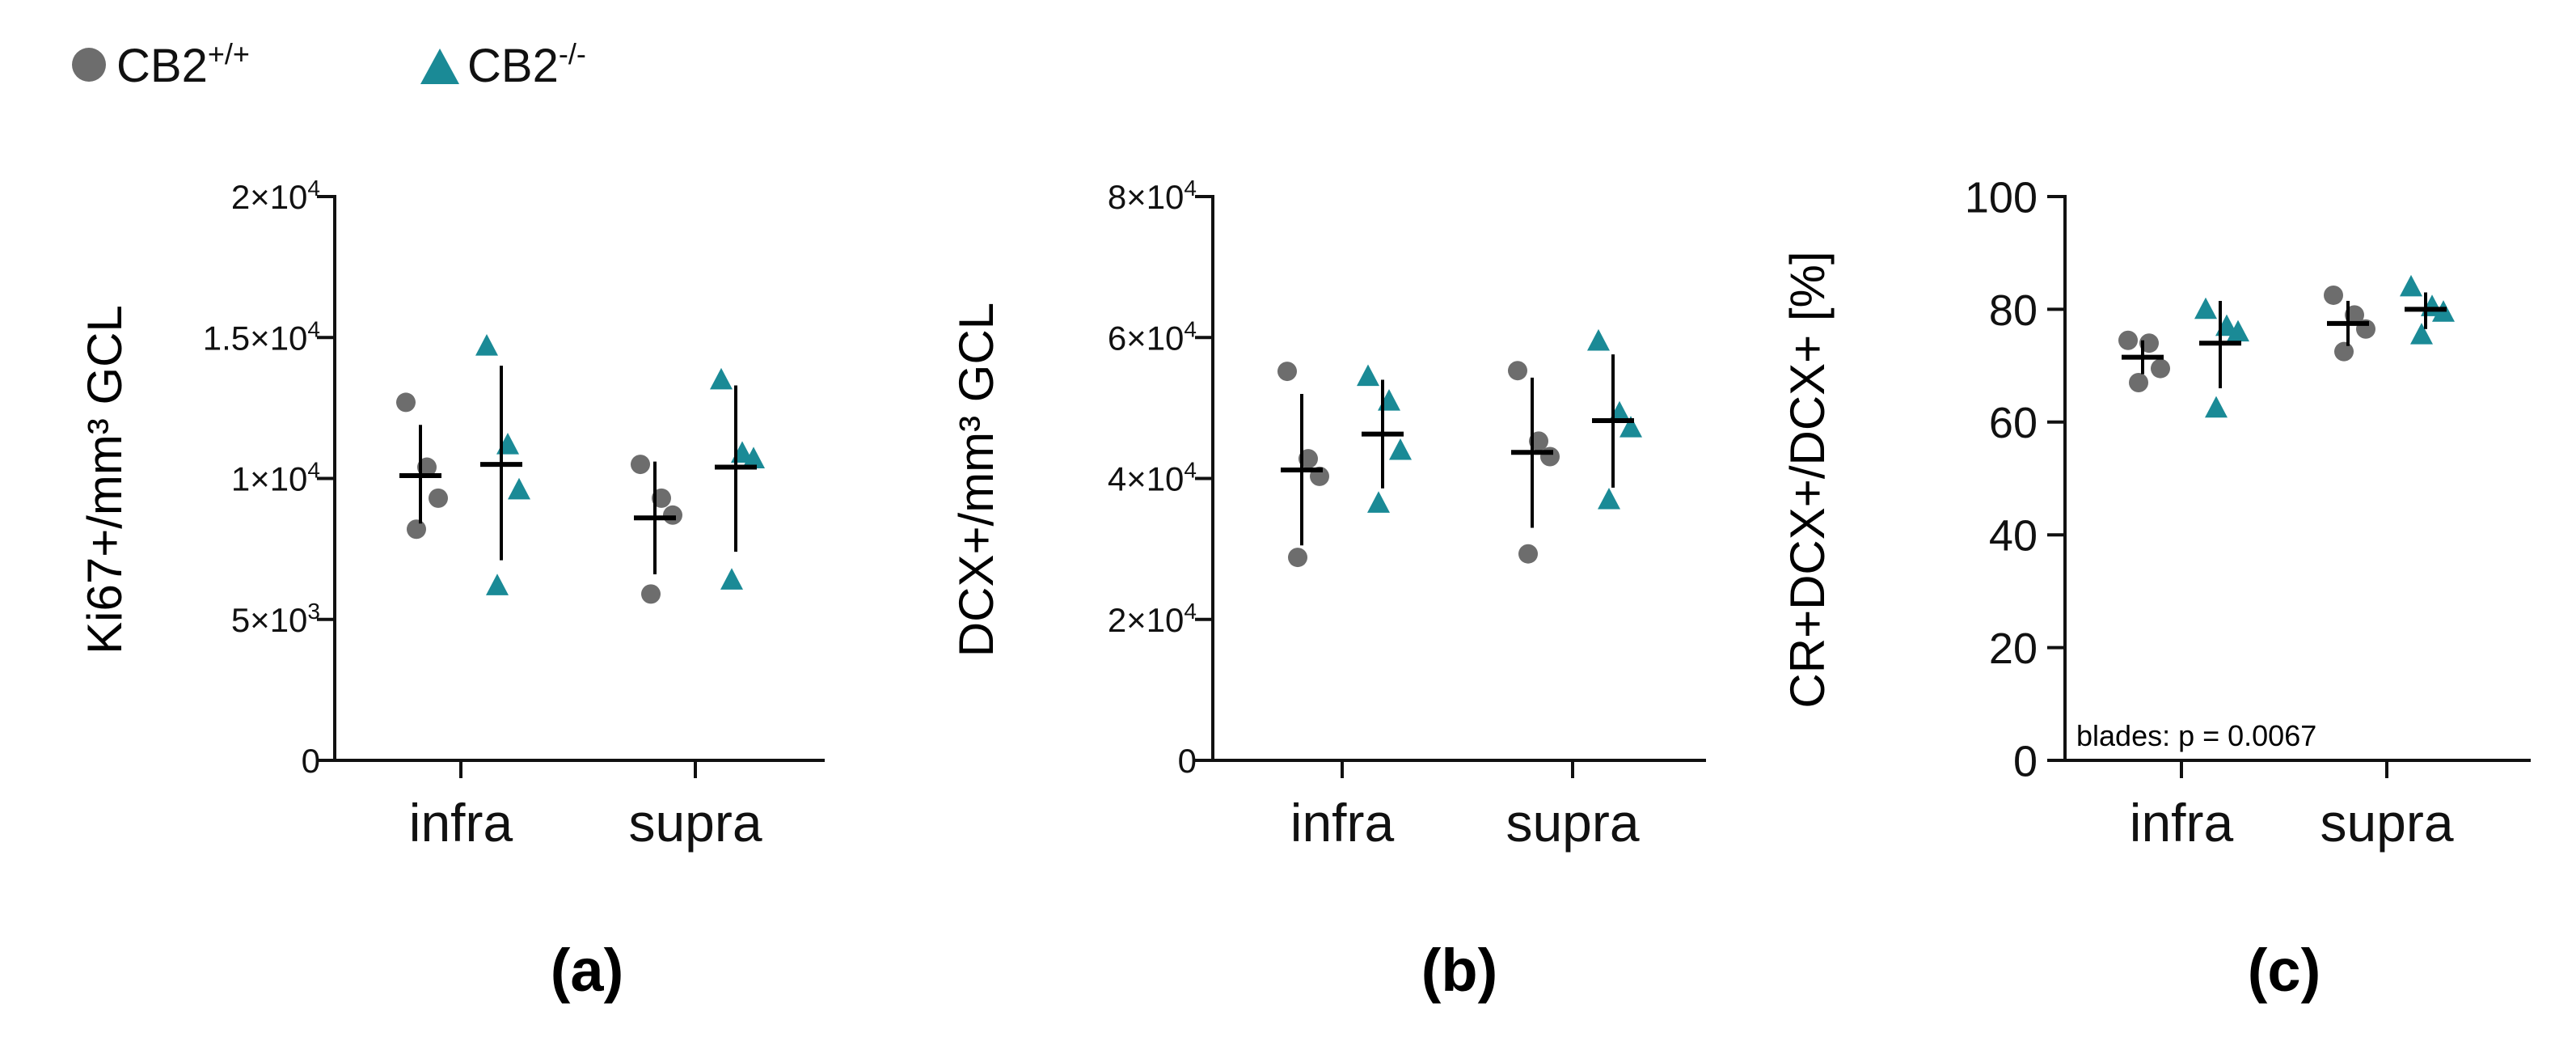 The image size is (2576, 1037). I want to click on y-tick-label: 1×10⁴, so click(275, 478).